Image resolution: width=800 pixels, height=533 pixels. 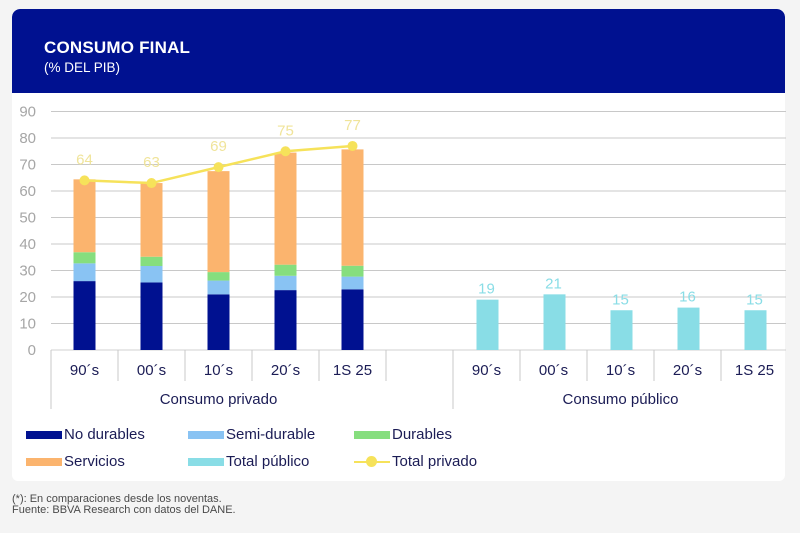 I want to click on legend-label: No durables, so click(x=104, y=434).